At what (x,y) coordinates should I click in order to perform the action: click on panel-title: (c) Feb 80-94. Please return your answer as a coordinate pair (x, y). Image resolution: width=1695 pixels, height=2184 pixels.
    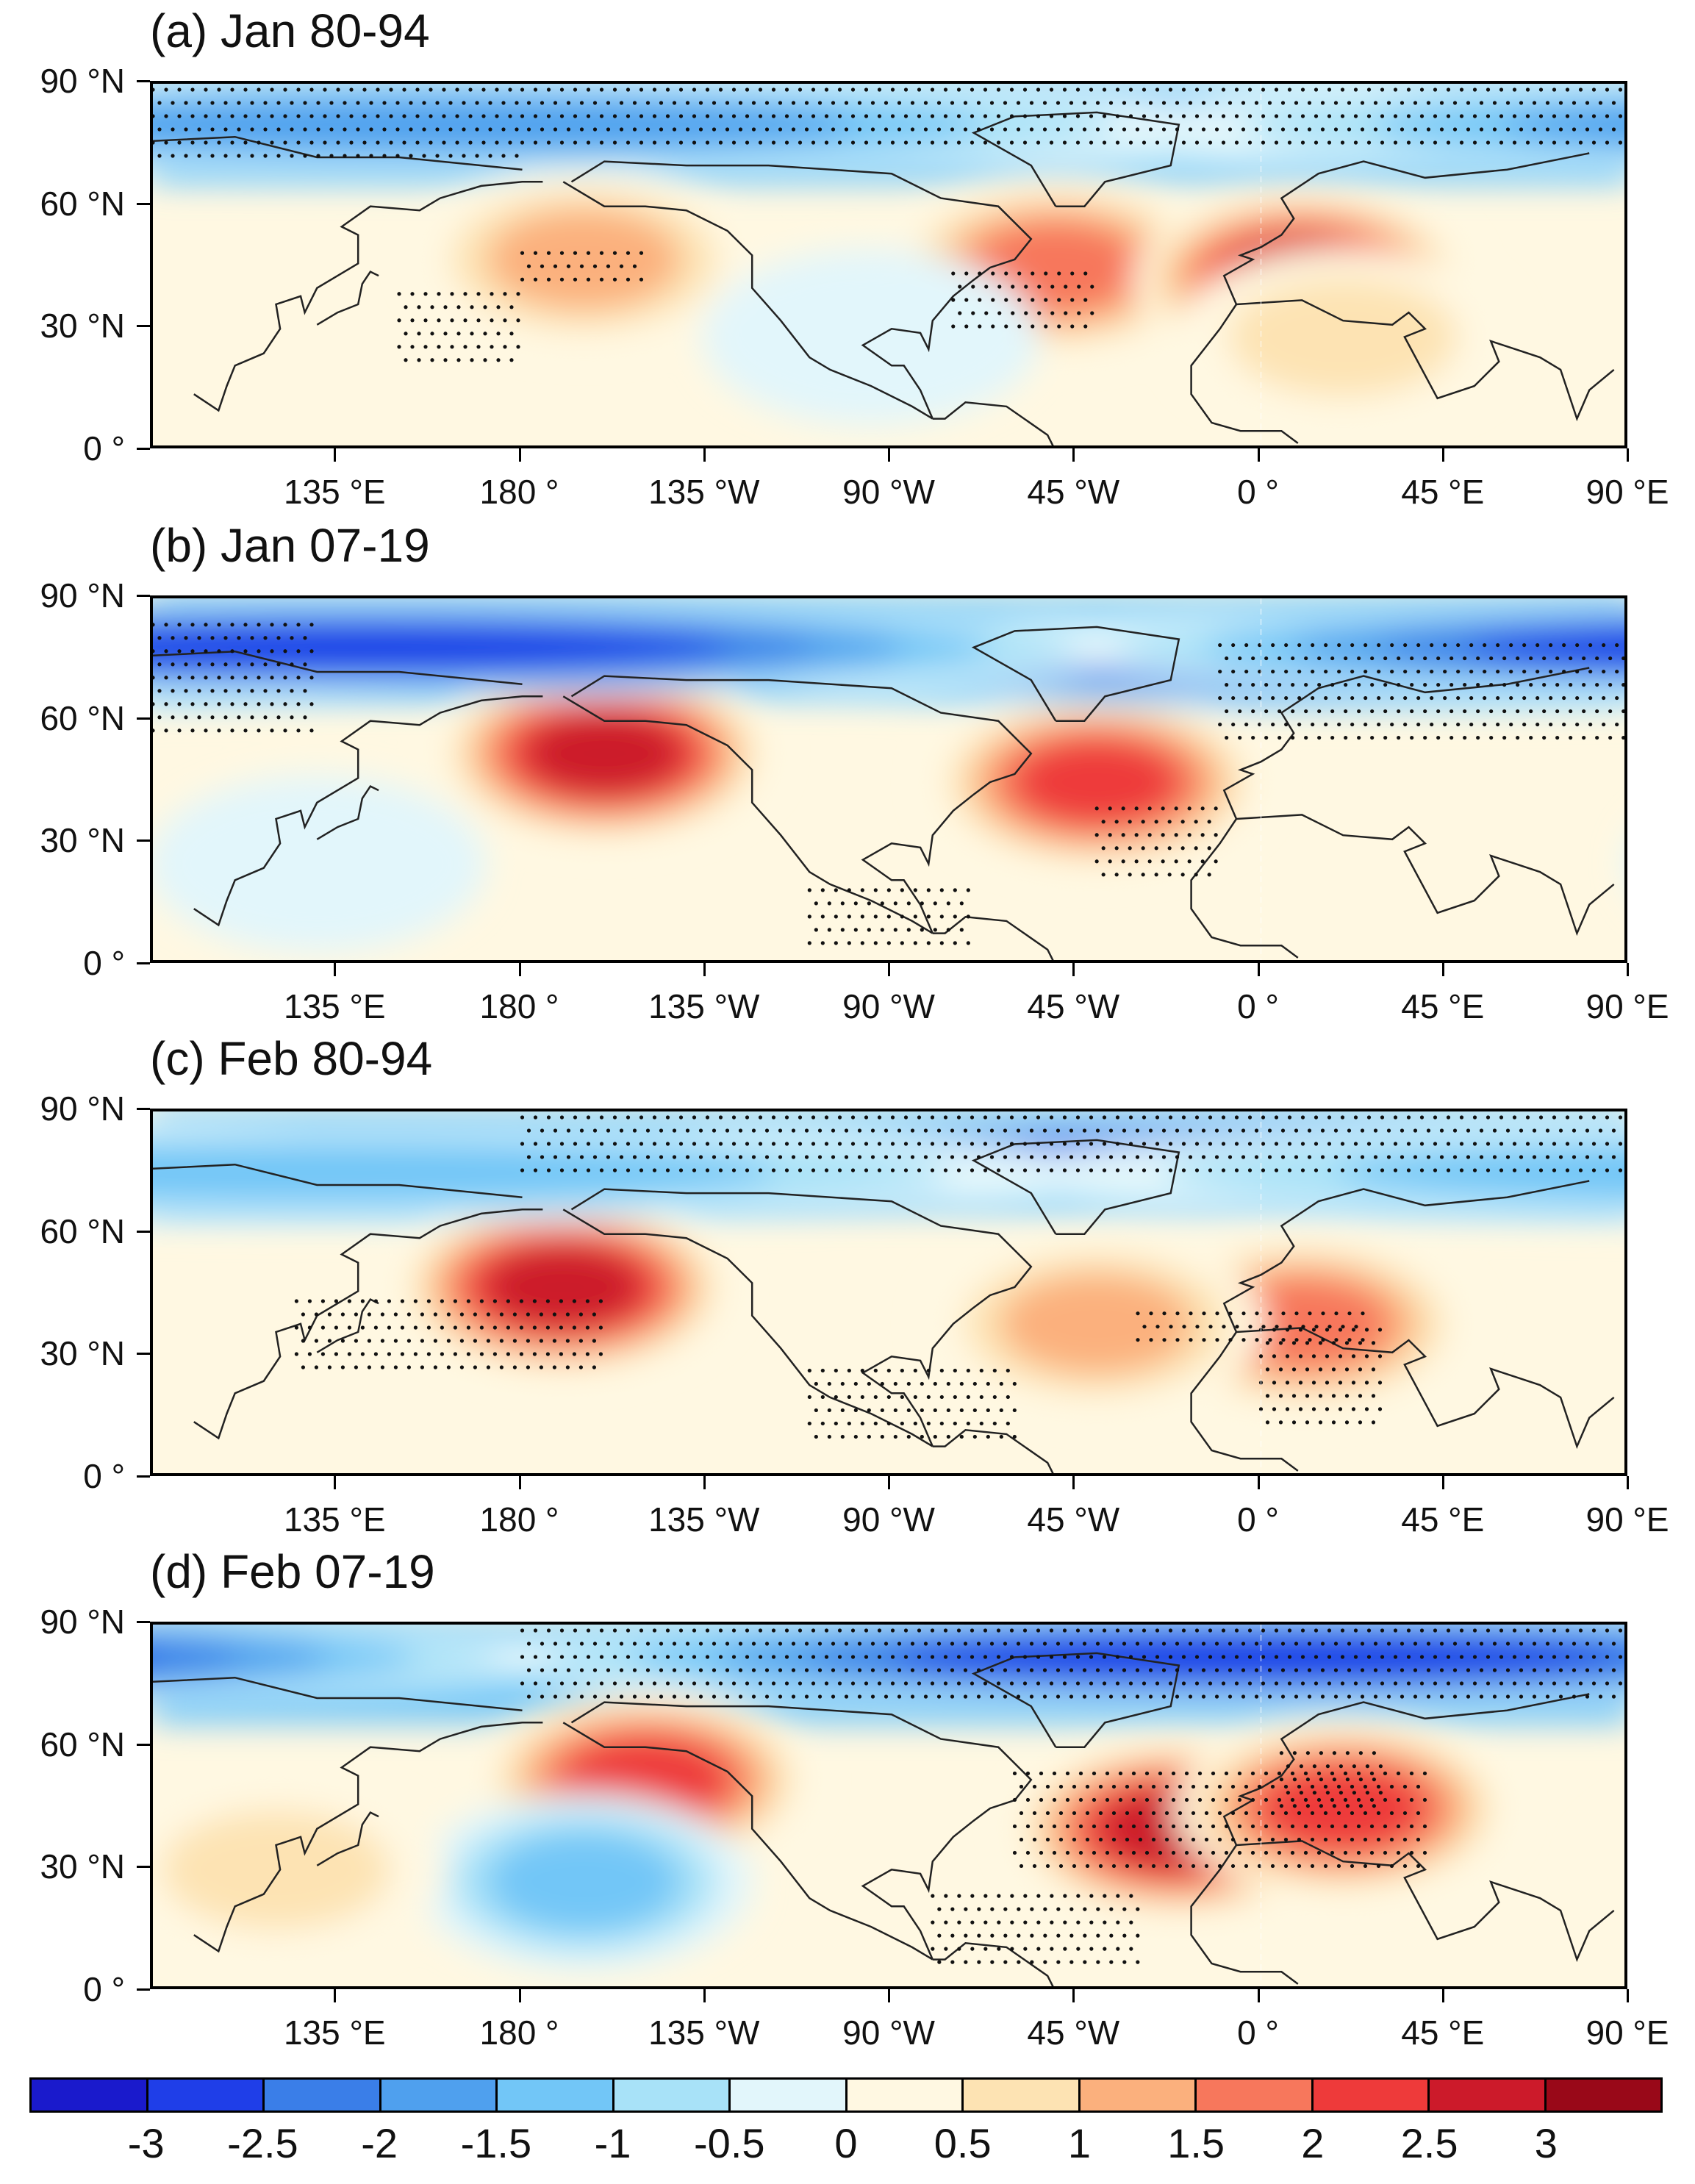
    Looking at the image, I should click on (291, 1059).